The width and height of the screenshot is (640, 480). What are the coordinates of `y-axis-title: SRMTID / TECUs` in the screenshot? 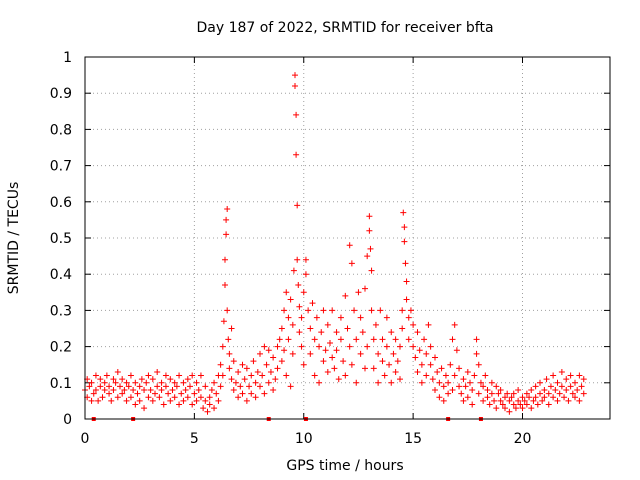 It's located at (14, 238).